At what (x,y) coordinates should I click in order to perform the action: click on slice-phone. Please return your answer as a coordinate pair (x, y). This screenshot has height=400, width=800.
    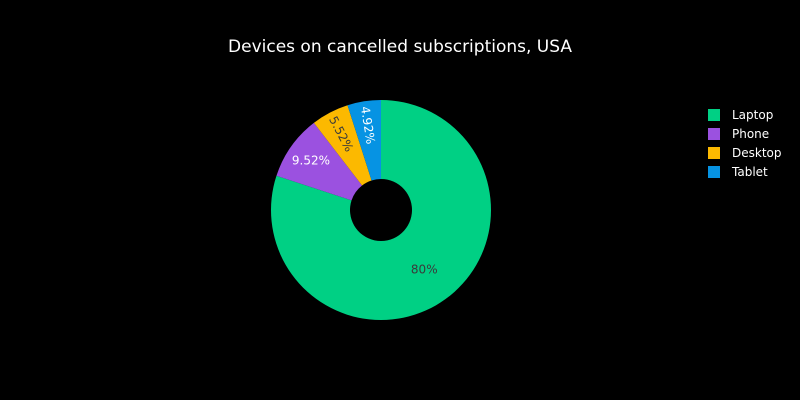
    Looking at the image, I should click on (319, 161).